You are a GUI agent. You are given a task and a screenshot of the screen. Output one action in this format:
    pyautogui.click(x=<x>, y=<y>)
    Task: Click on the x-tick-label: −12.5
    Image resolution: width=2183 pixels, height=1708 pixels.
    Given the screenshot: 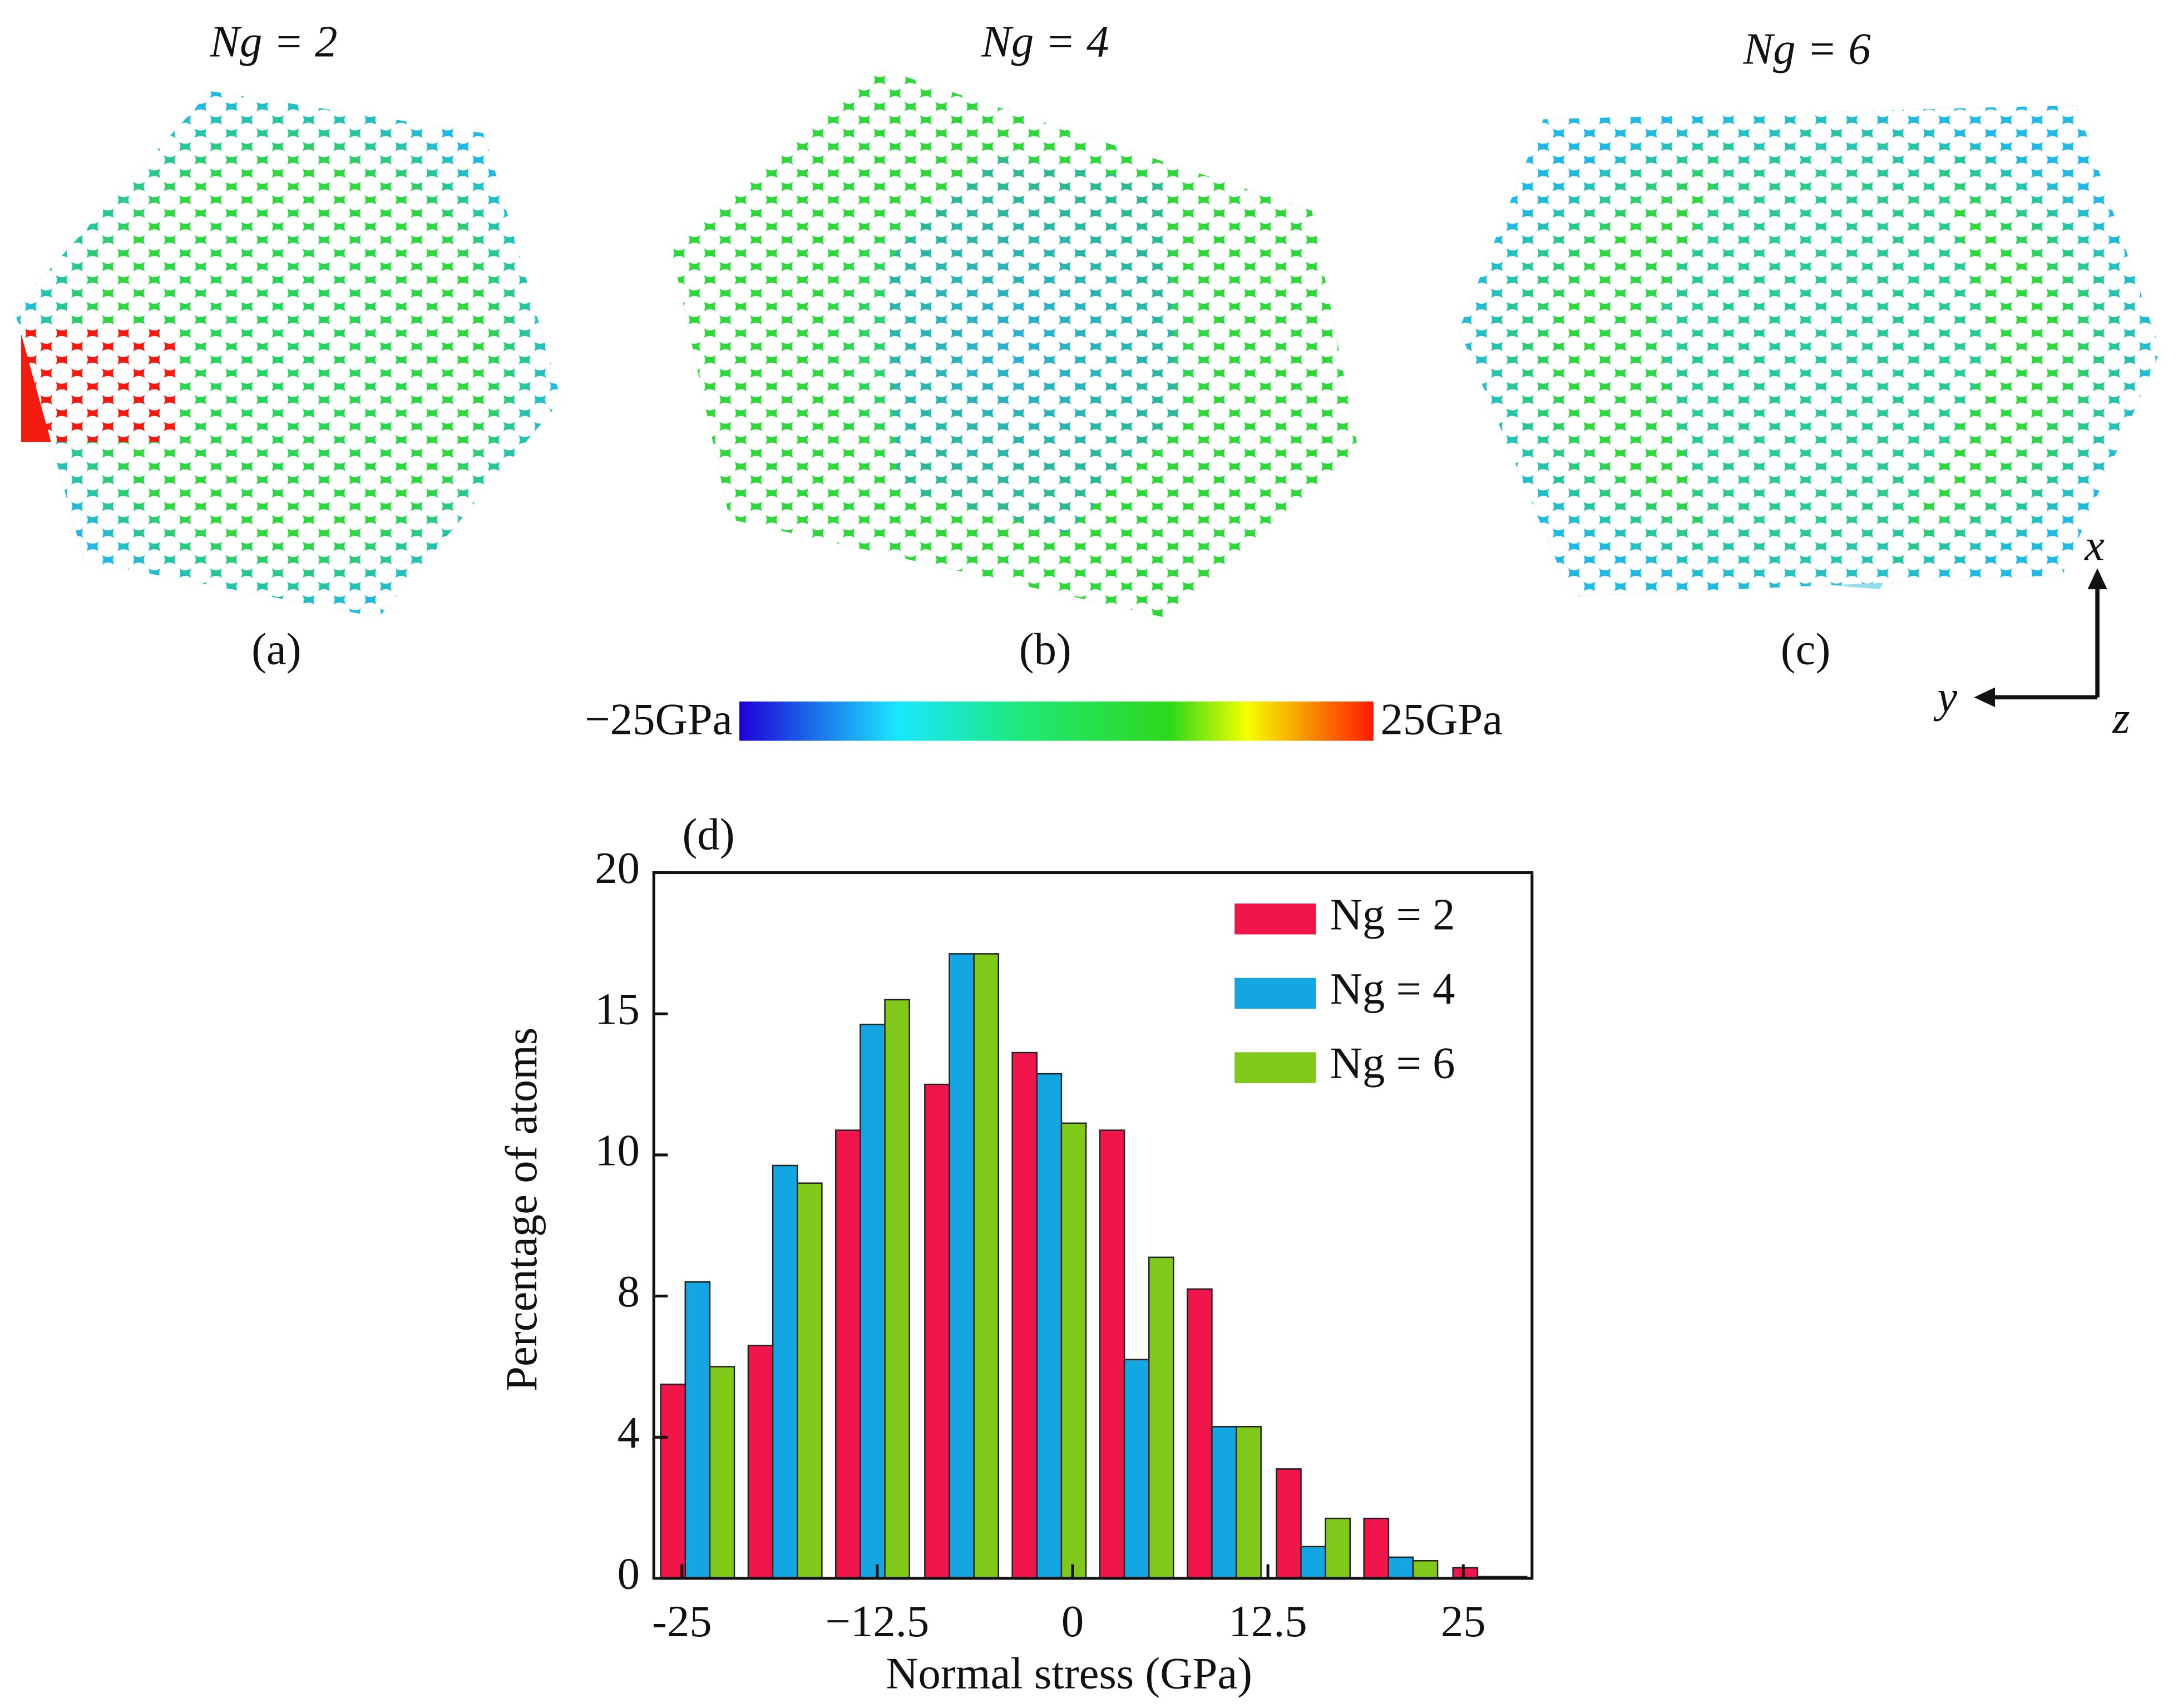 What is the action you would take?
    pyautogui.click(x=878, y=1621)
    